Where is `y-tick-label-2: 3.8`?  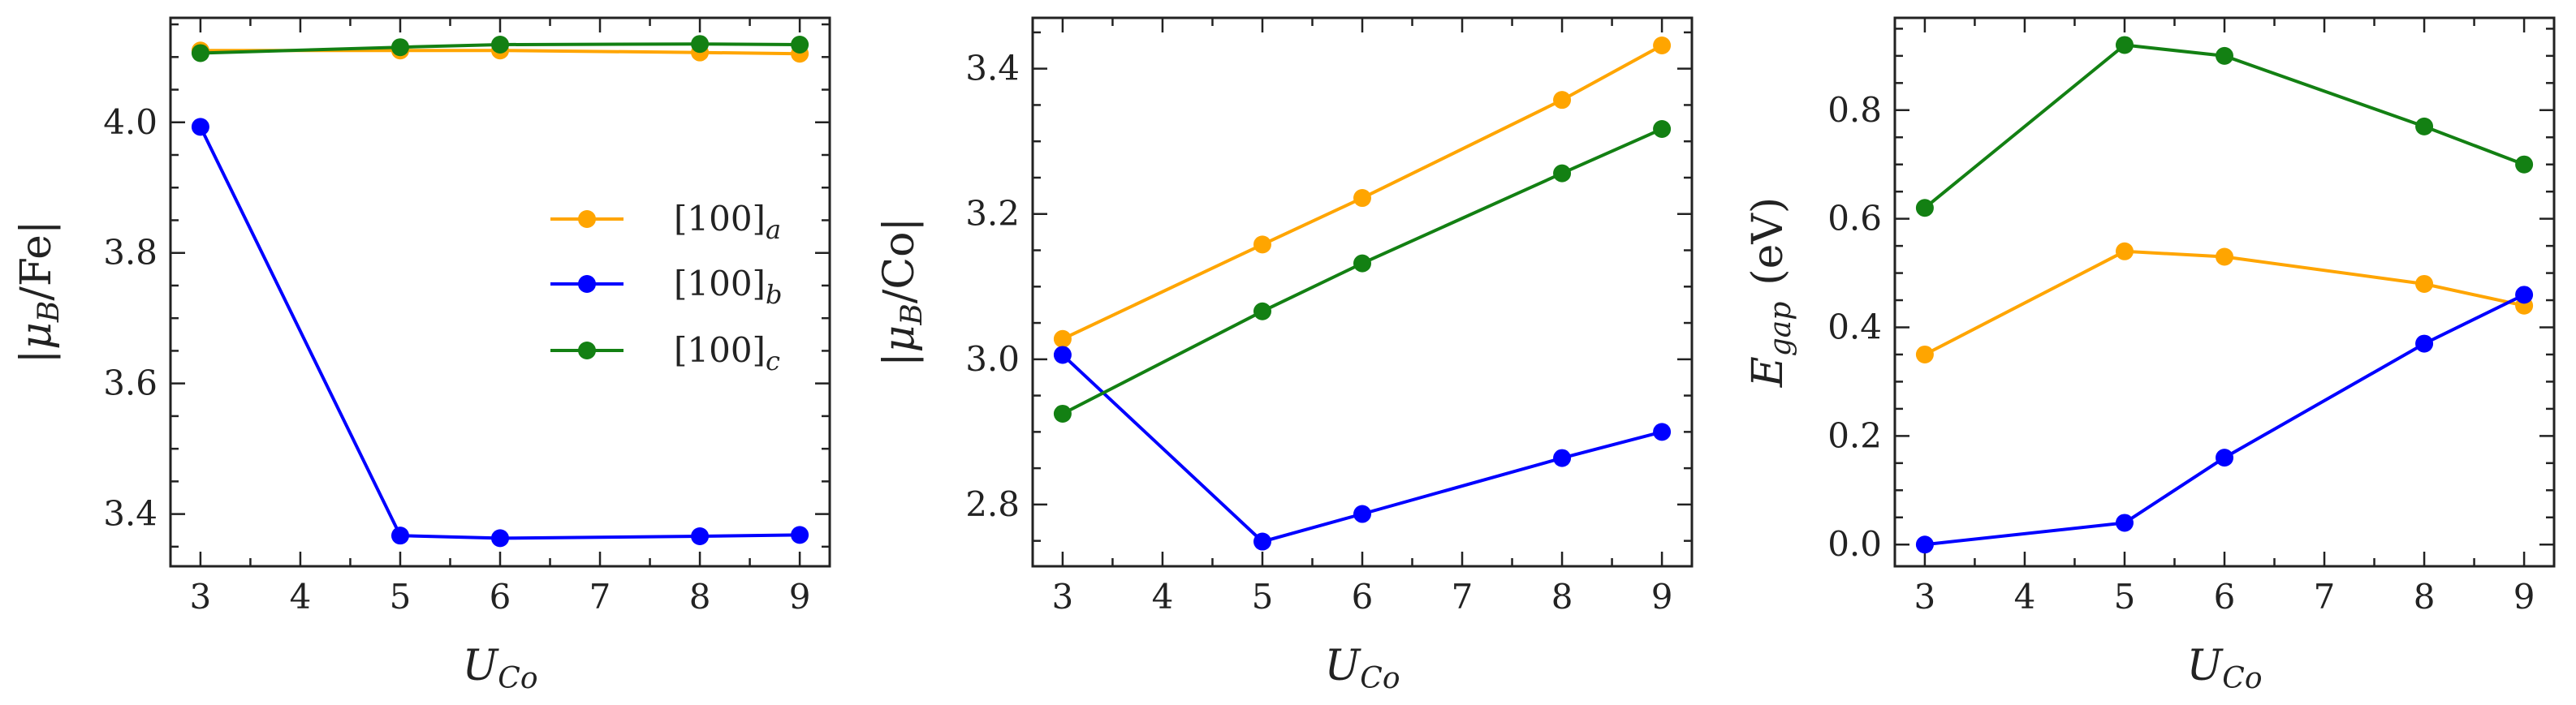 y-tick-label-2: 3.8 is located at coordinates (130, 253).